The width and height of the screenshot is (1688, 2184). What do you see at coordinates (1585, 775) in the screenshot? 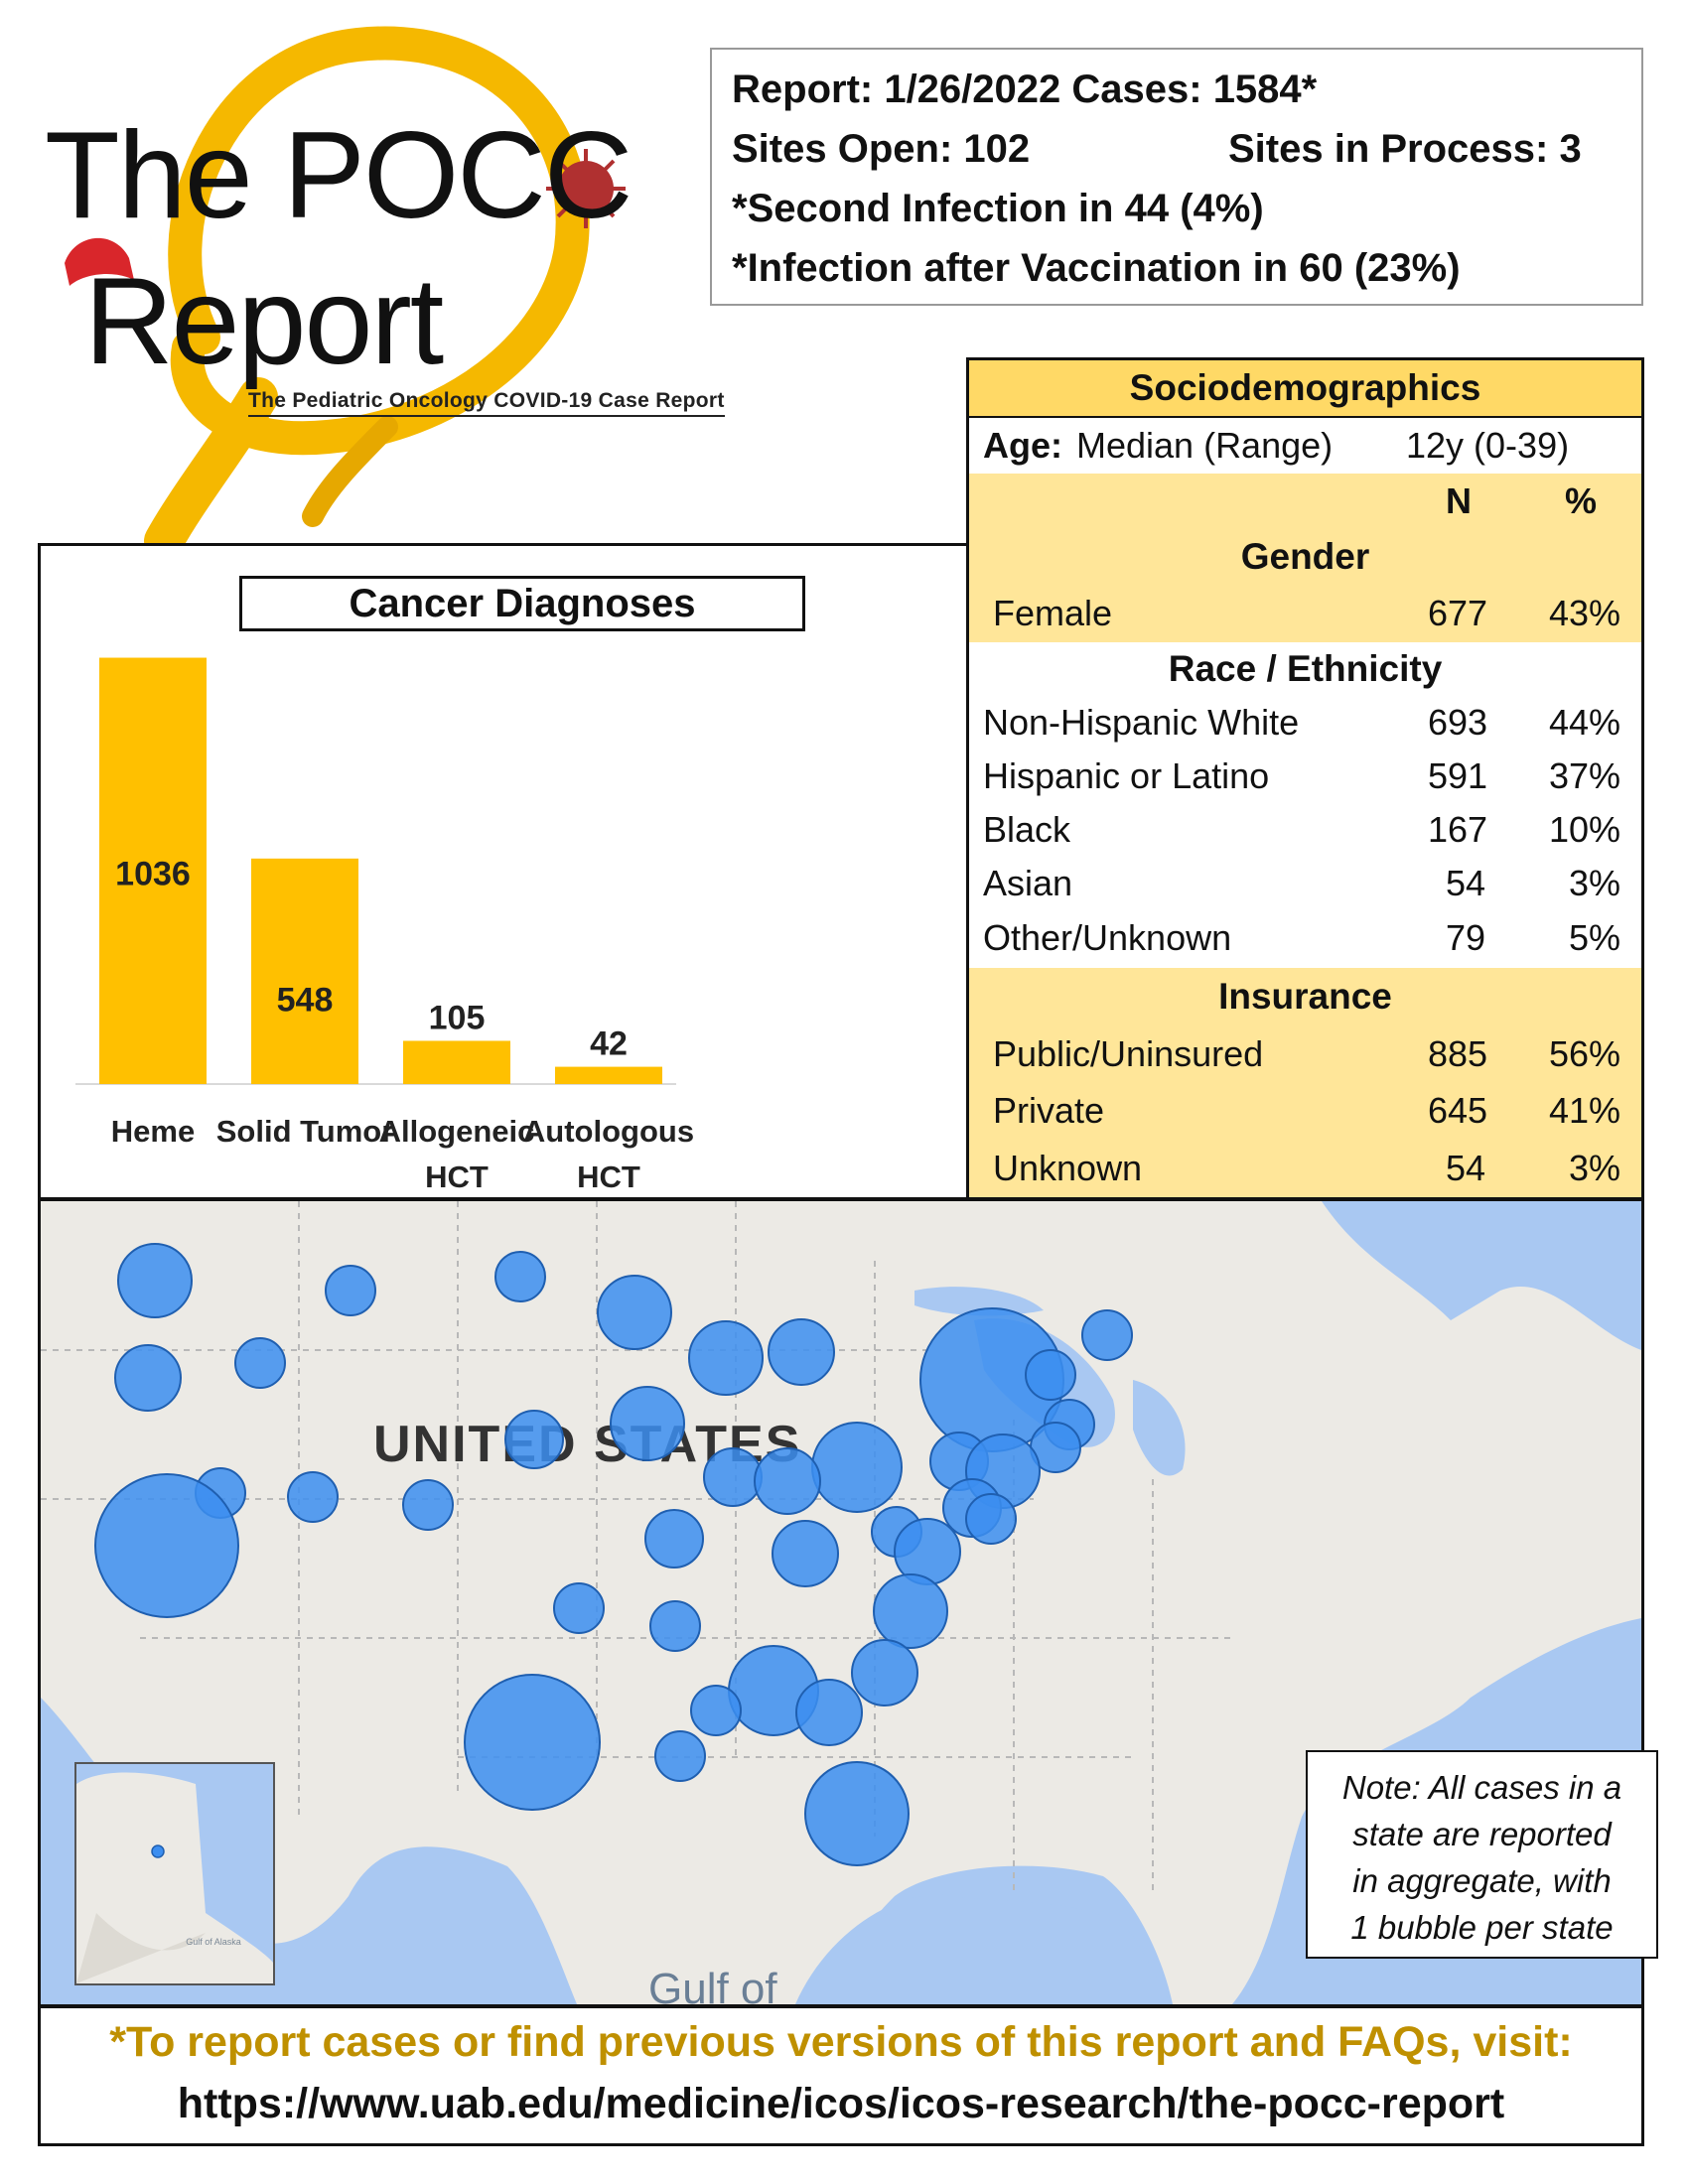
I see `race-pct: 37%` at bounding box center [1585, 775].